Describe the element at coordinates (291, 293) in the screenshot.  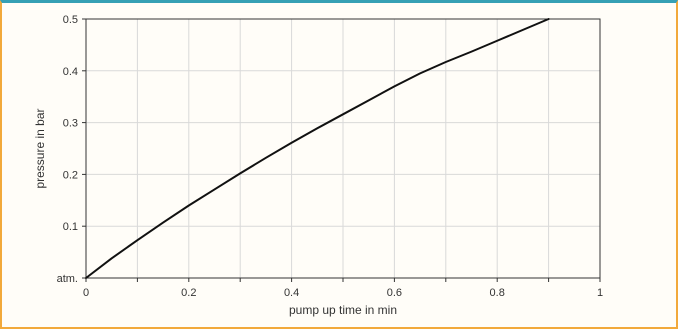
I see `x-tick-label: 0.4` at that location.